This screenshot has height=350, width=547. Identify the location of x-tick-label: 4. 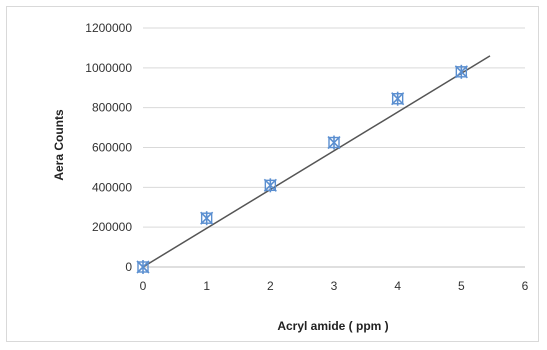
(397, 286).